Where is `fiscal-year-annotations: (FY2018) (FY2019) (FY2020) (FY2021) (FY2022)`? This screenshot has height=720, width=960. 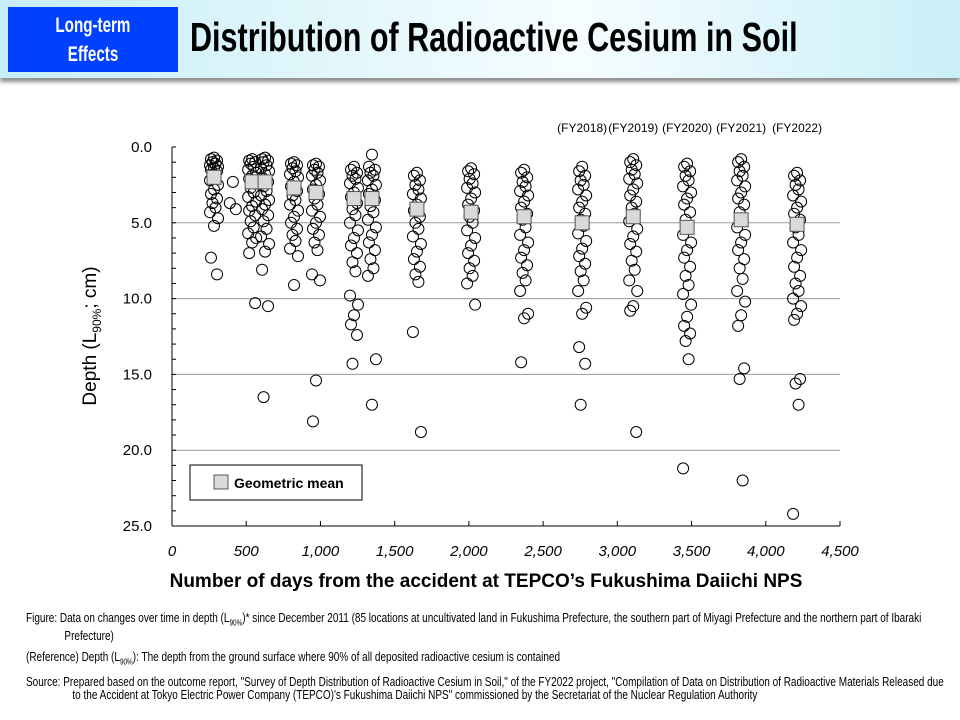
fiscal-year-annotations: (FY2018) (FY2019) (FY2020) (FY2021) (FY2022) is located at coordinates (689, 128).